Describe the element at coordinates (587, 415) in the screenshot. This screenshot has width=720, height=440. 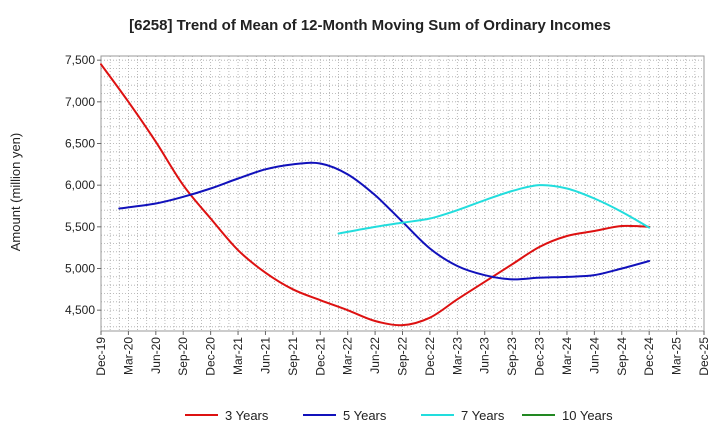
I see `legend-label-10-years: 10 Years` at that location.